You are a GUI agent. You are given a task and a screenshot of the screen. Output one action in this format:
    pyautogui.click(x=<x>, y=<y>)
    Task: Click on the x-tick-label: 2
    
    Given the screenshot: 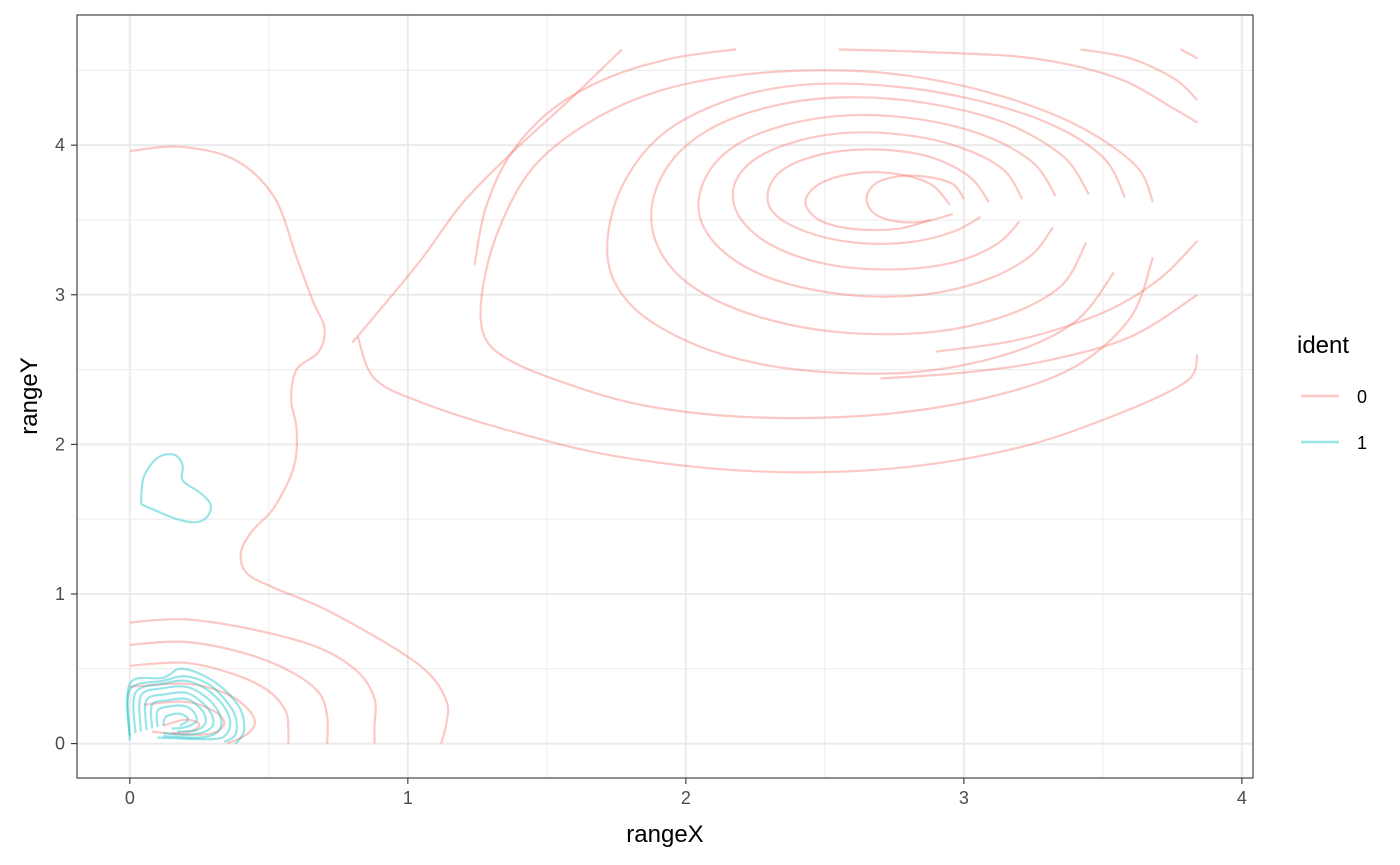 What is the action you would take?
    pyautogui.click(x=686, y=798)
    